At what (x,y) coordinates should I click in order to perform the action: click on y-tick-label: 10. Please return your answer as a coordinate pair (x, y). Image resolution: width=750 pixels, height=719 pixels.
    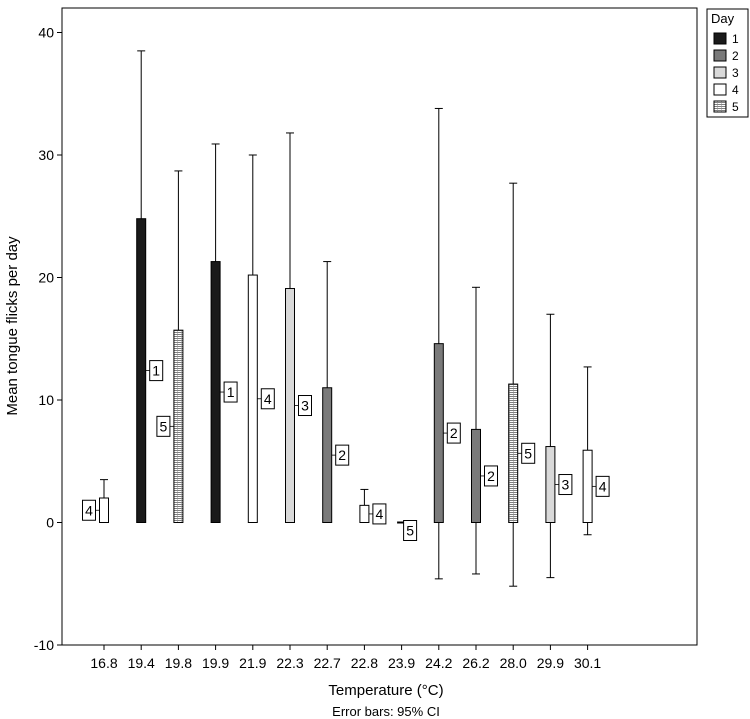
    Looking at the image, I should click on (46, 400).